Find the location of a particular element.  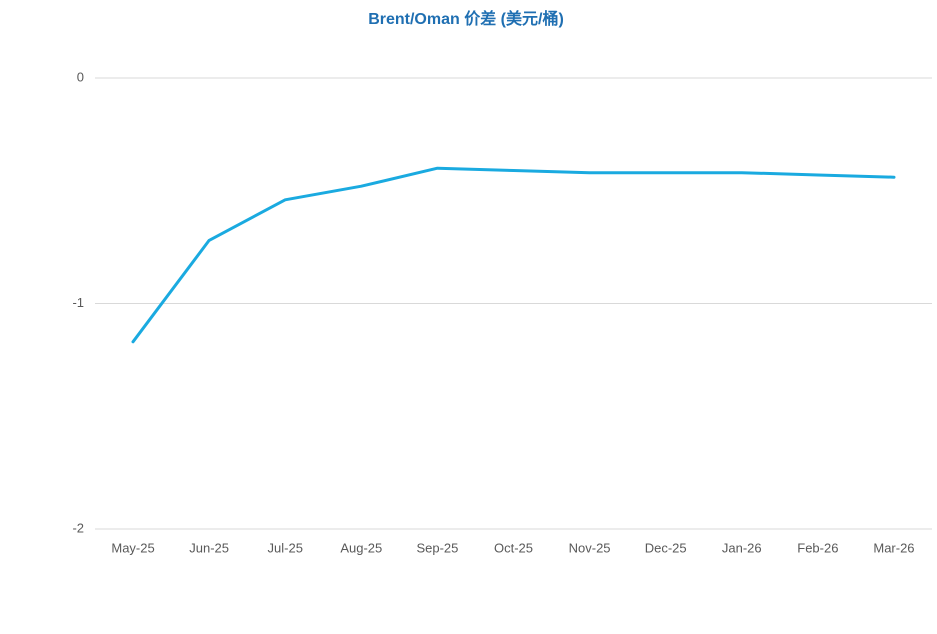

x-tick-label: Oct-25 is located at coordinates (513, 547).